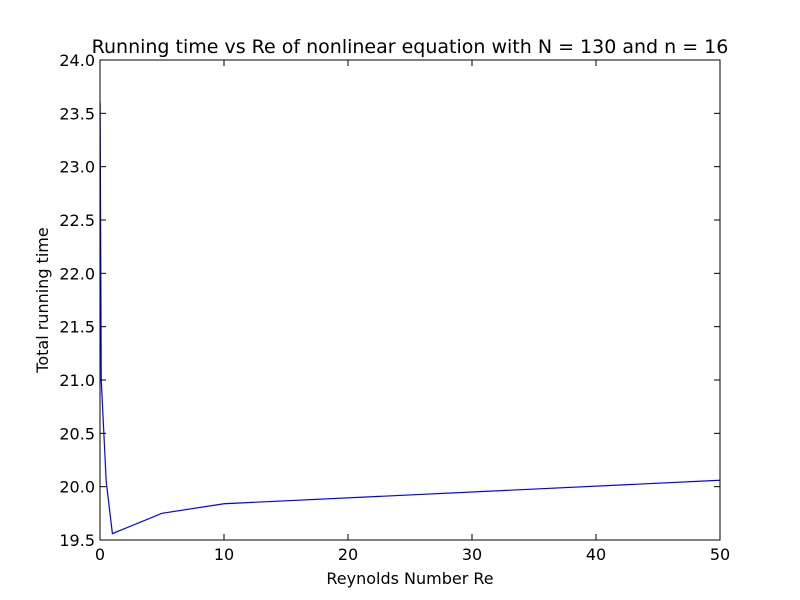 This screenshot has width=800, height=600. Describe the element at coordinates (77, 380) in the screenshot. I see `y-tick-label: 21.0` at that location.